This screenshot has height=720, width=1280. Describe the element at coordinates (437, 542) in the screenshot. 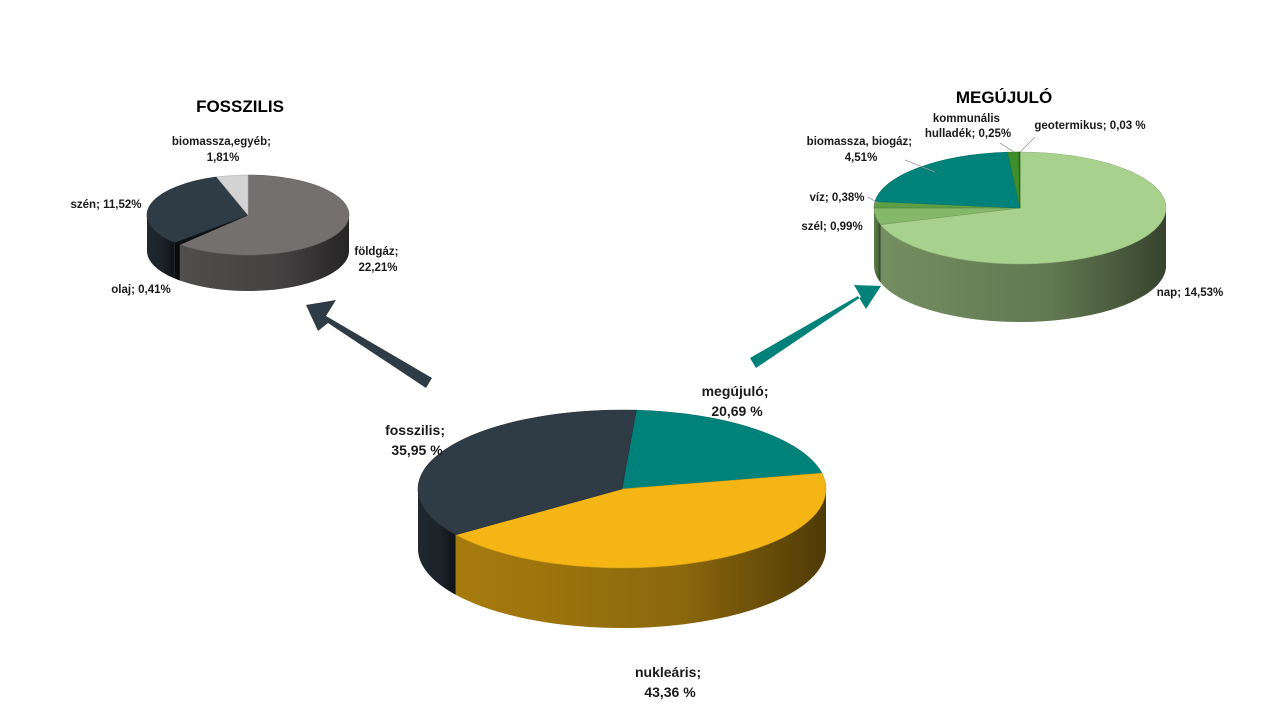

I see `main-pie-side-shade-fosszilis` at that location.